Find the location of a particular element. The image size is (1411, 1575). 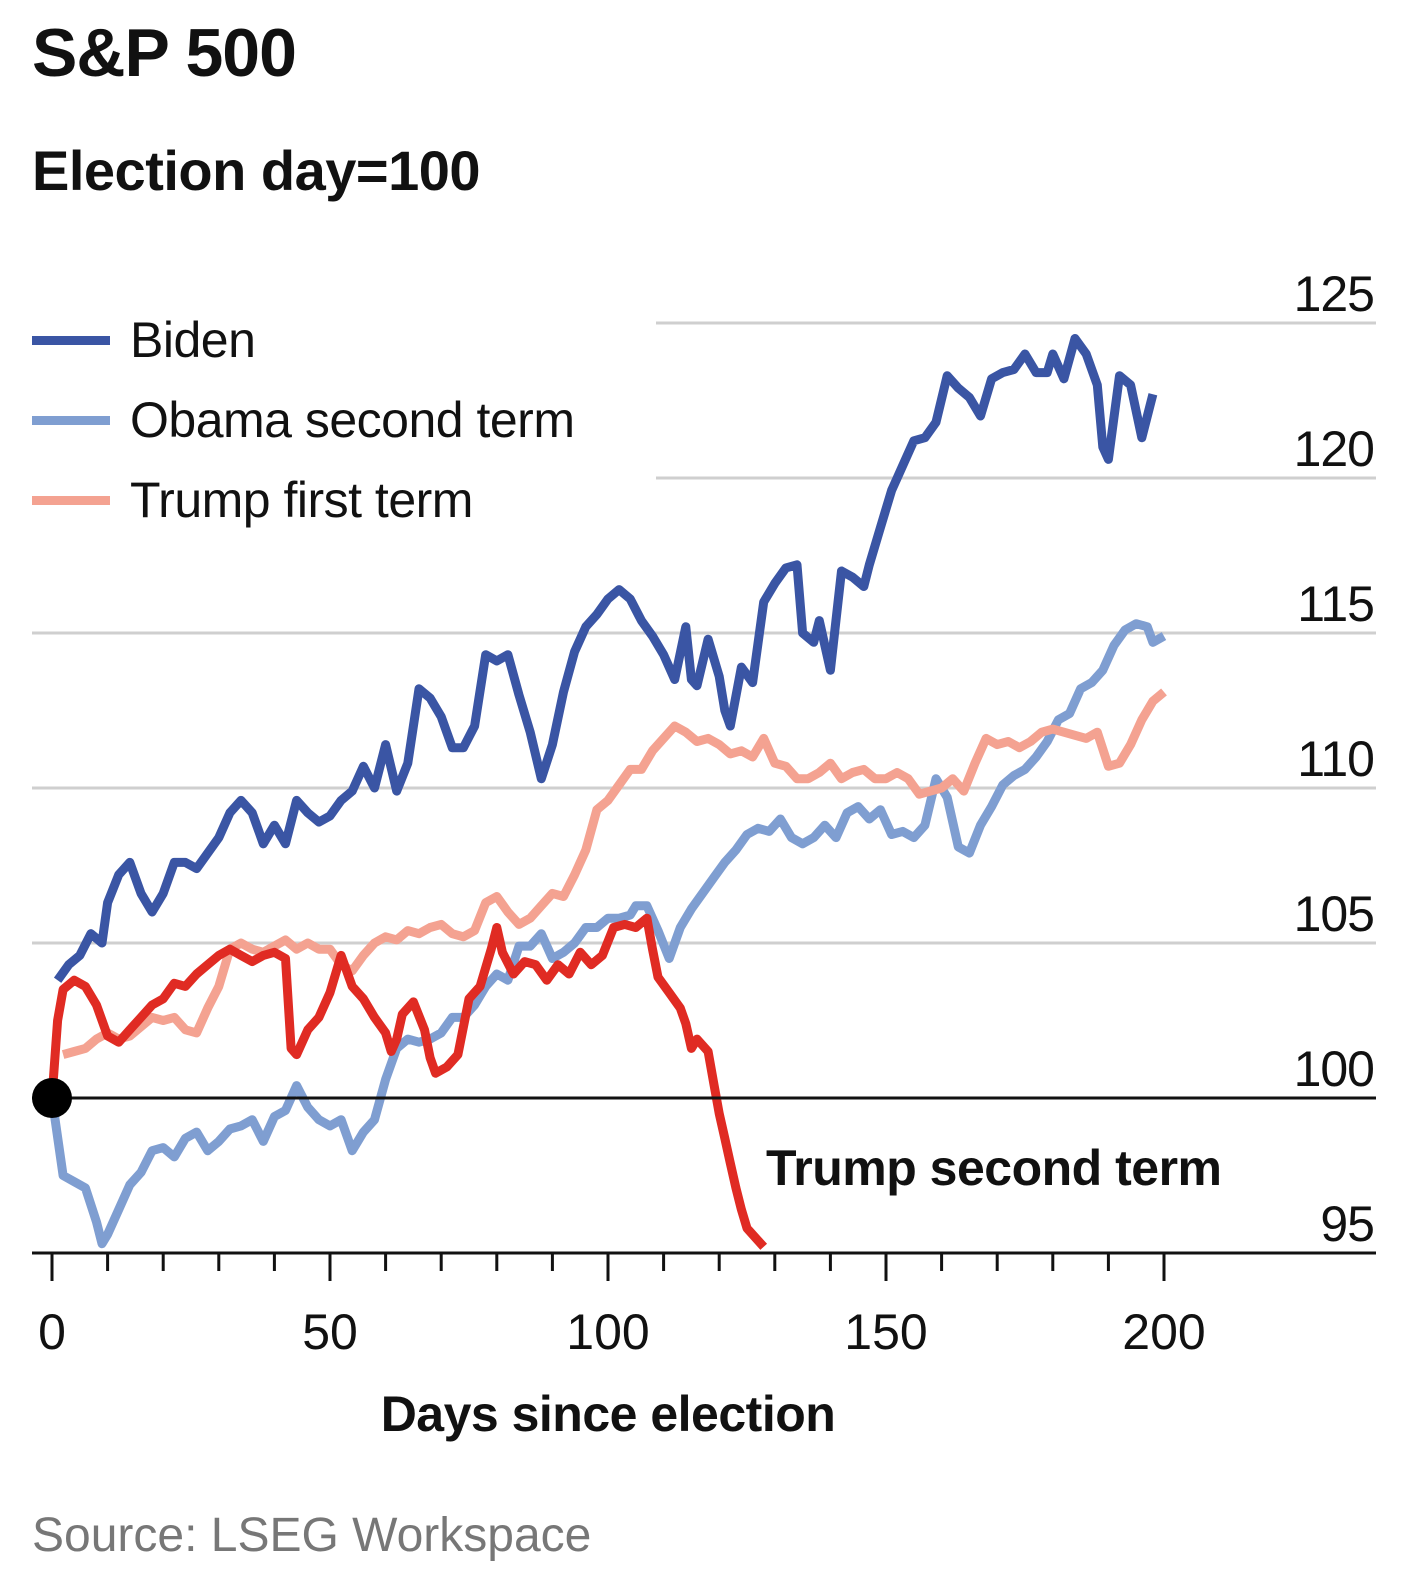

legend-item-trump-first: Trump first term is located at coordinates (303, 500).